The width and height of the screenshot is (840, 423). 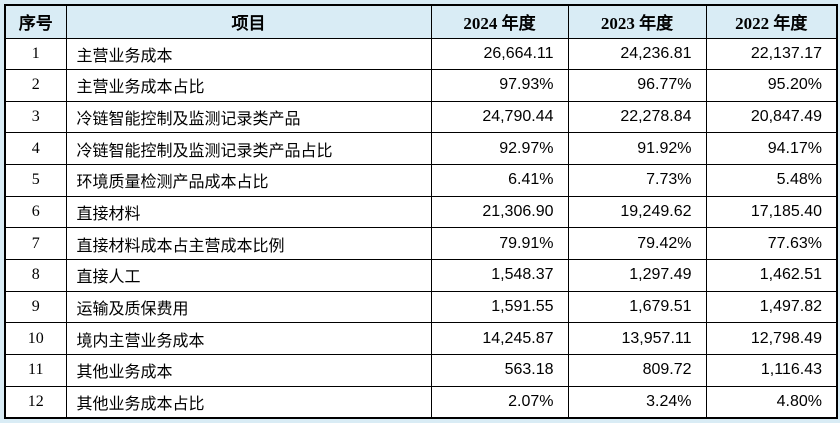 I want to click on value-cell-2023: 19,249.62, so click(x=637, y=212).